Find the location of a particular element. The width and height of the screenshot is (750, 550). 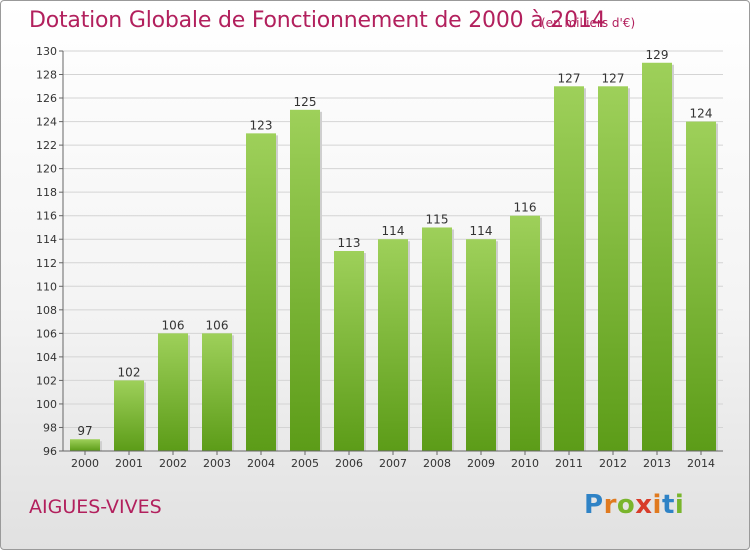

y-tick-label: 120 is located at coordinates (46, 169).